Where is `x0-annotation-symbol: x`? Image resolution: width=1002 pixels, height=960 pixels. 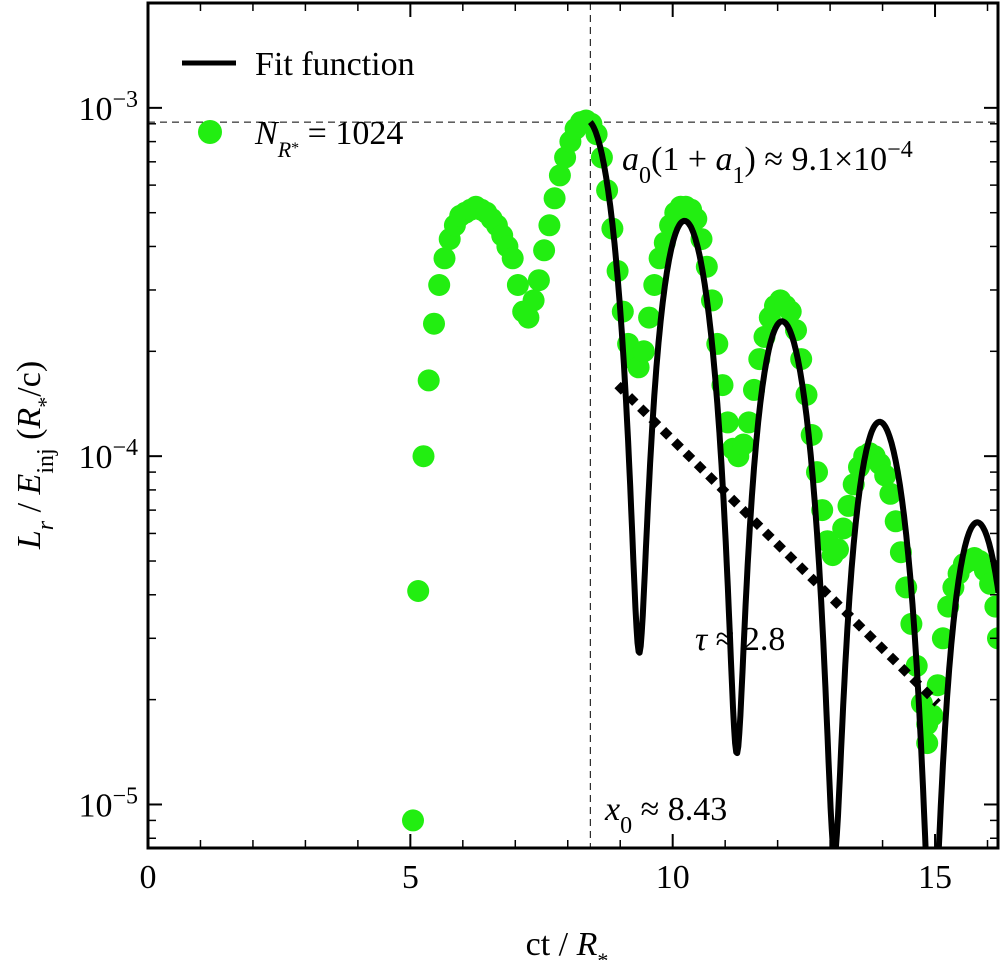 x0-annotation-symbol: x is located at coordinates (612, 809).